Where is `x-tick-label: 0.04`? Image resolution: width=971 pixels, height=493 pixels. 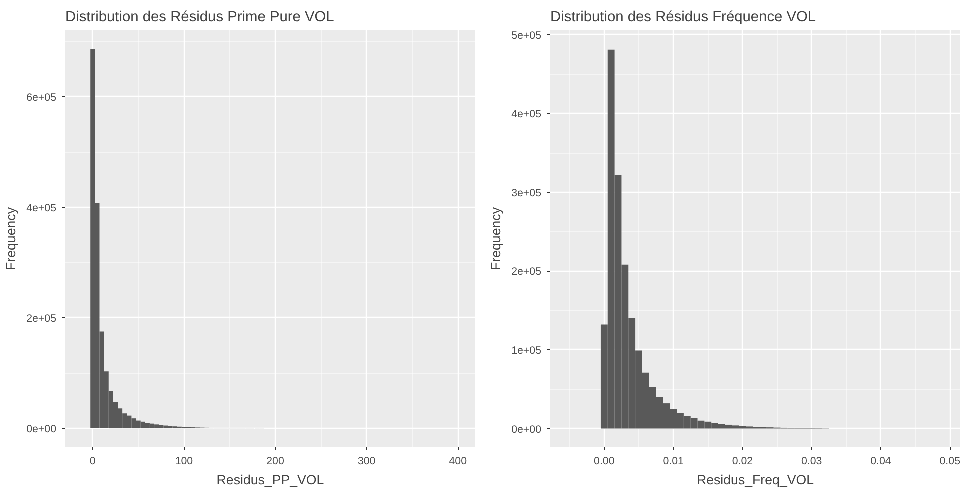
x-tick-label: 0.04 is located at coordinates (881, 462).